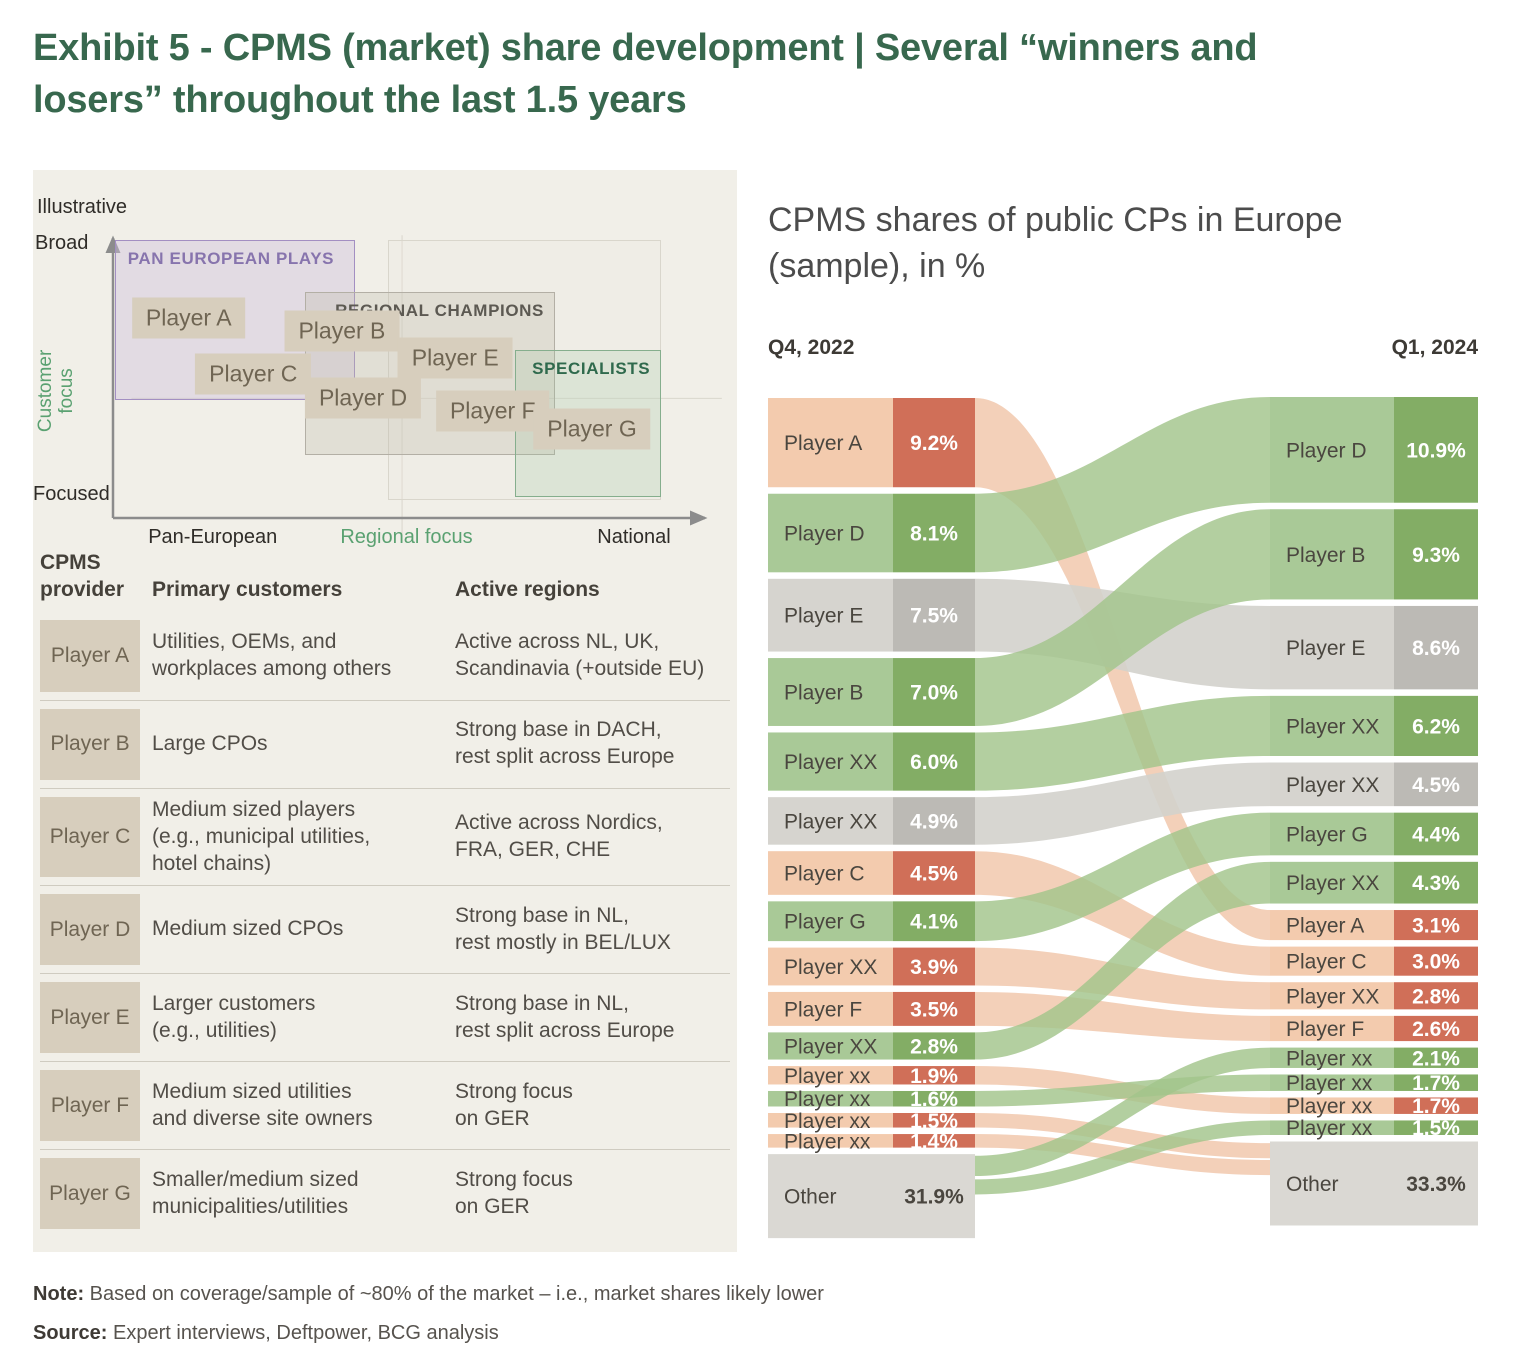 This screenshot has width=1536, height=1365. Describe the element at coordinates (1374, 725) in the screenshot. I see `sankey-node-right: Player XX 6.2%` at that location.